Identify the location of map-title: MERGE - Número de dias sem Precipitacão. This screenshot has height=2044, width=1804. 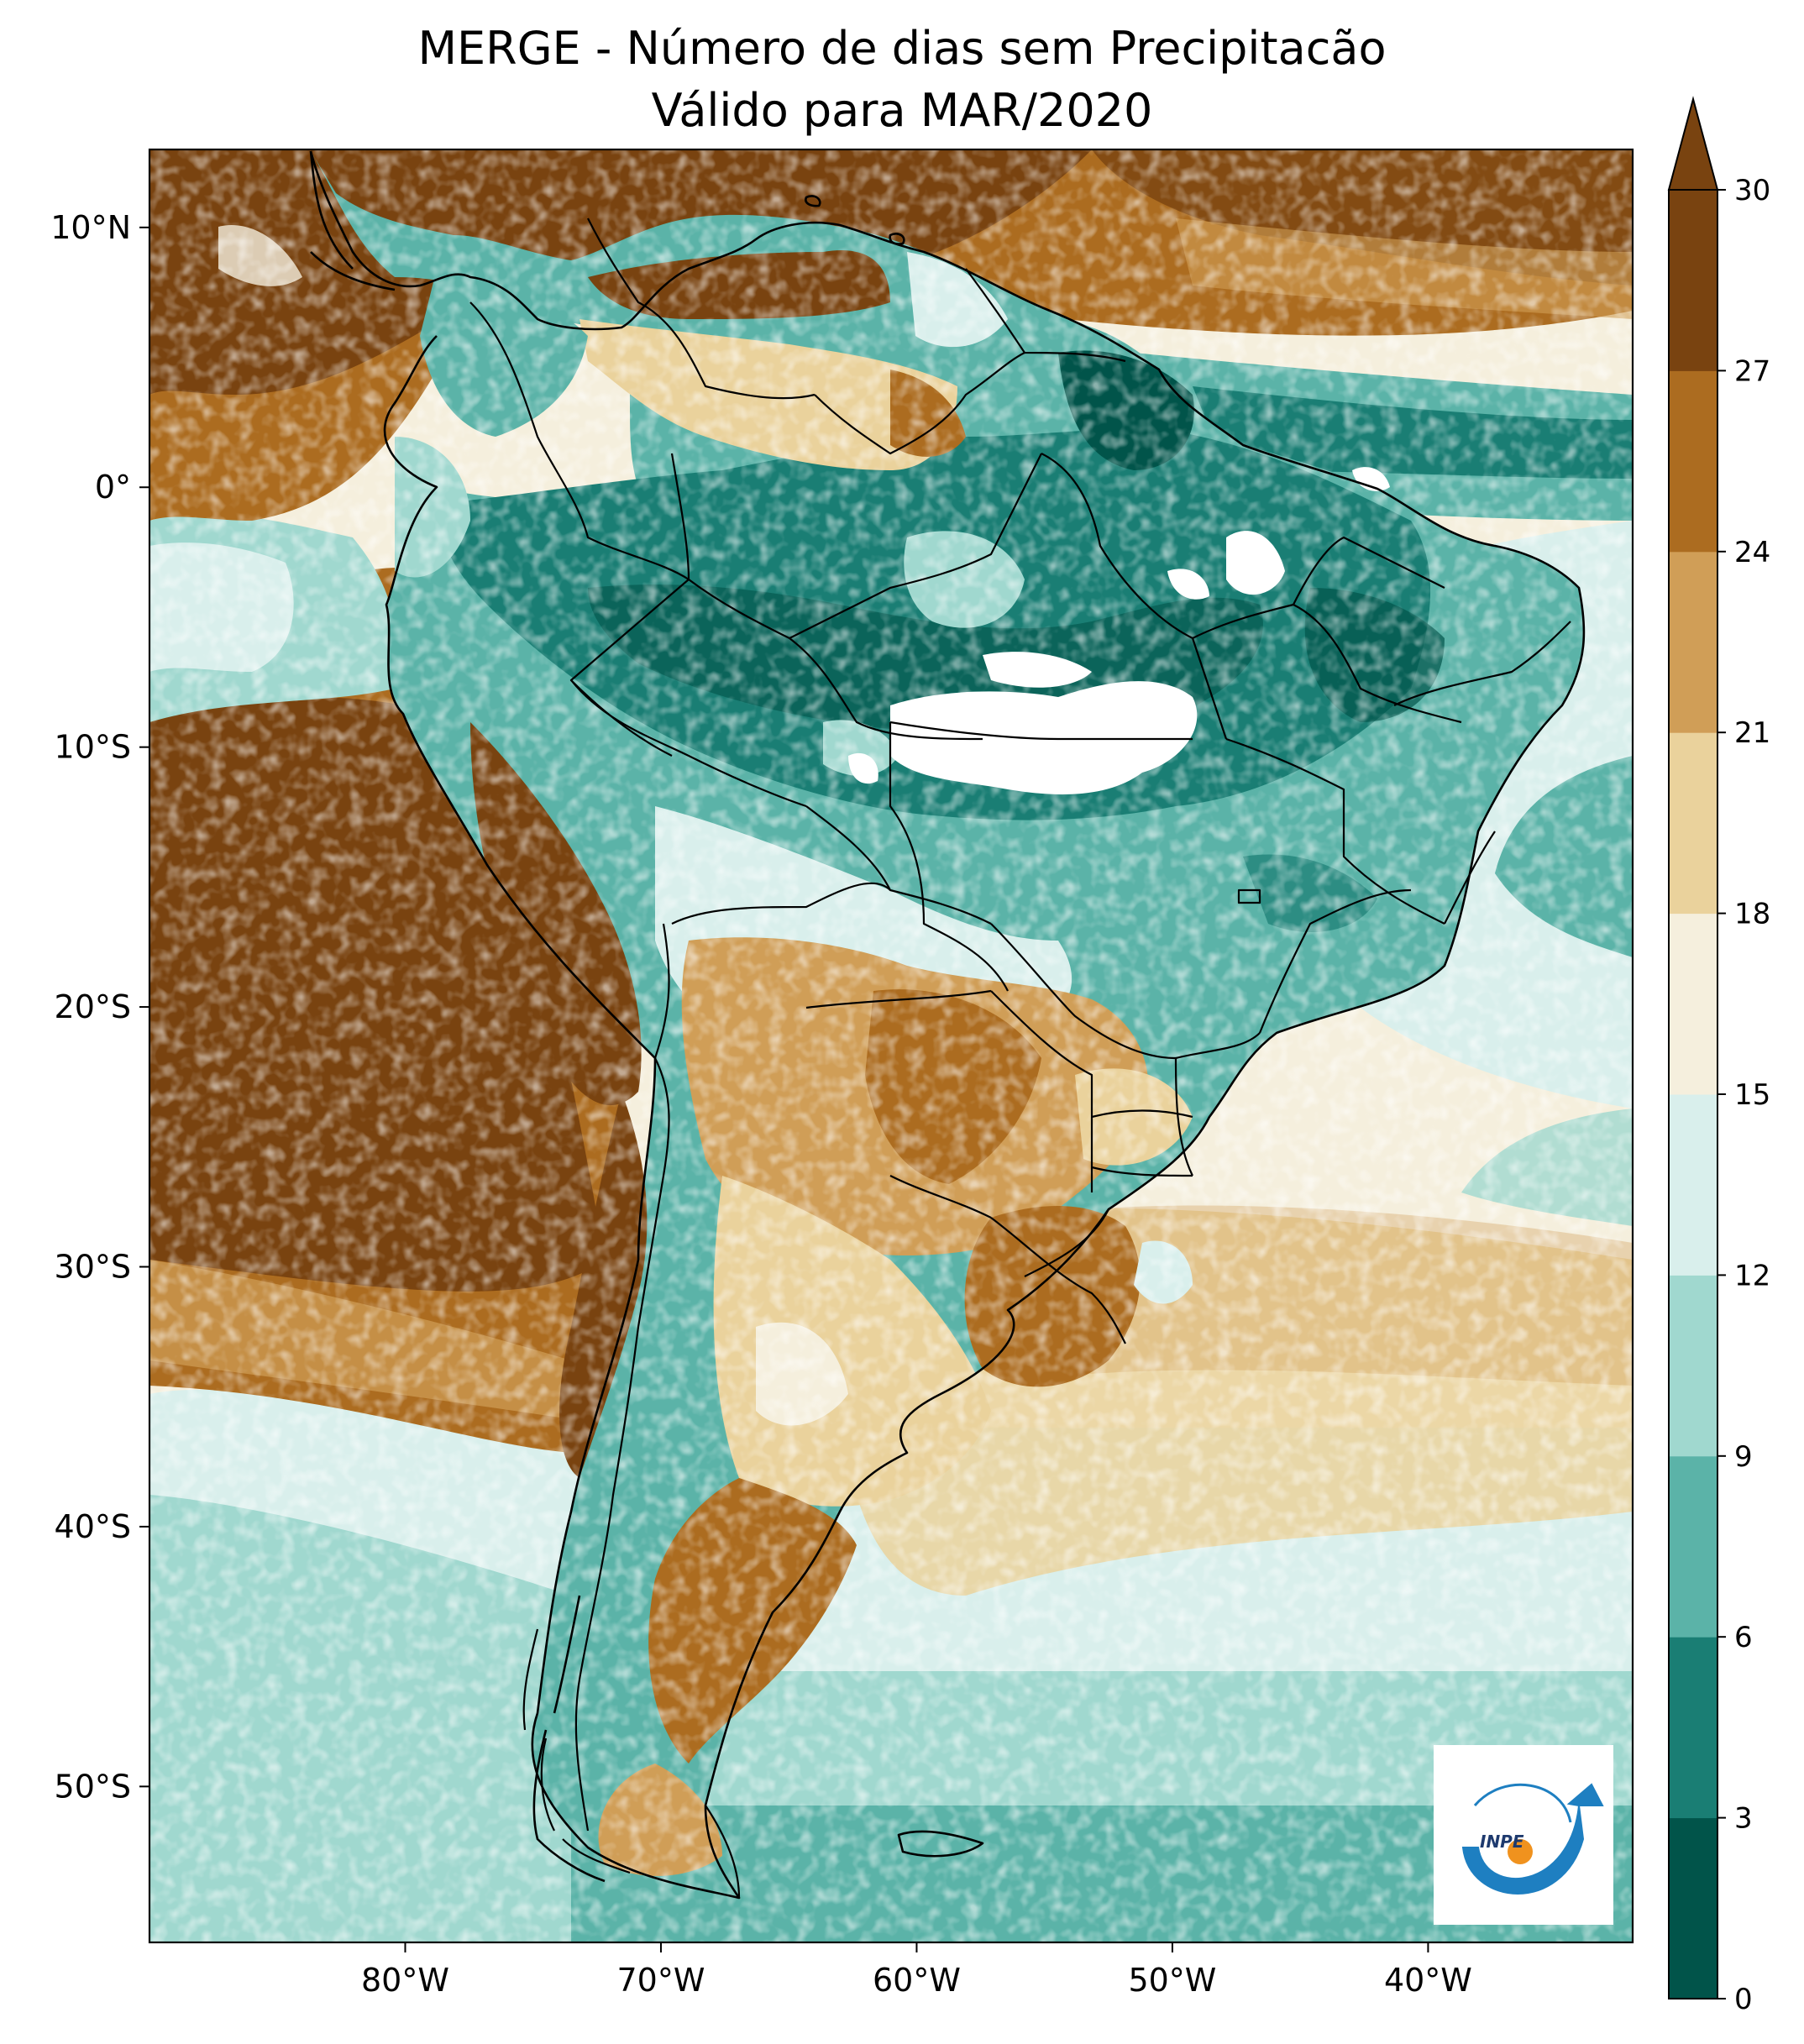
(902, 48).